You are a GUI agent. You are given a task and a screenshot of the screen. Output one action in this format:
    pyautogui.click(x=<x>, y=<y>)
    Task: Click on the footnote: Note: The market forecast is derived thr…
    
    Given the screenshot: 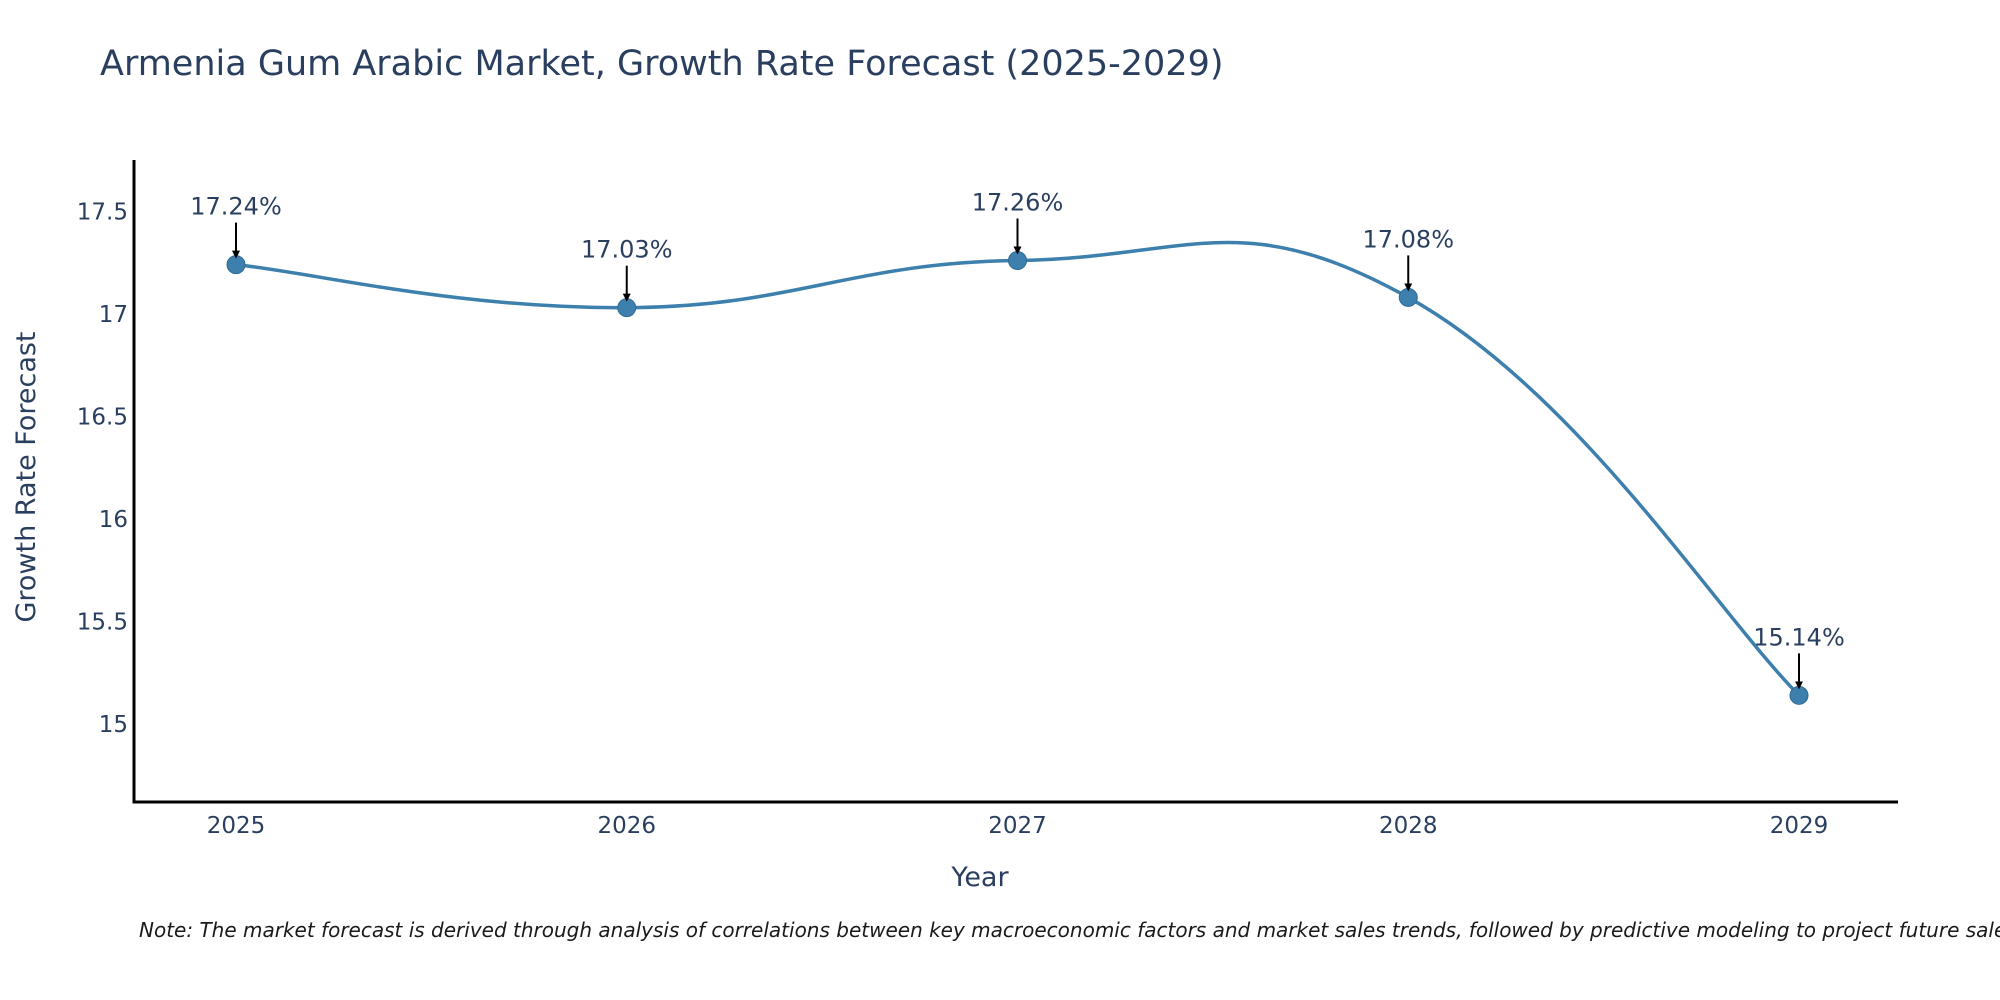 What is the action you would take?
    pyautogui.click(x=1069, y=930)
    